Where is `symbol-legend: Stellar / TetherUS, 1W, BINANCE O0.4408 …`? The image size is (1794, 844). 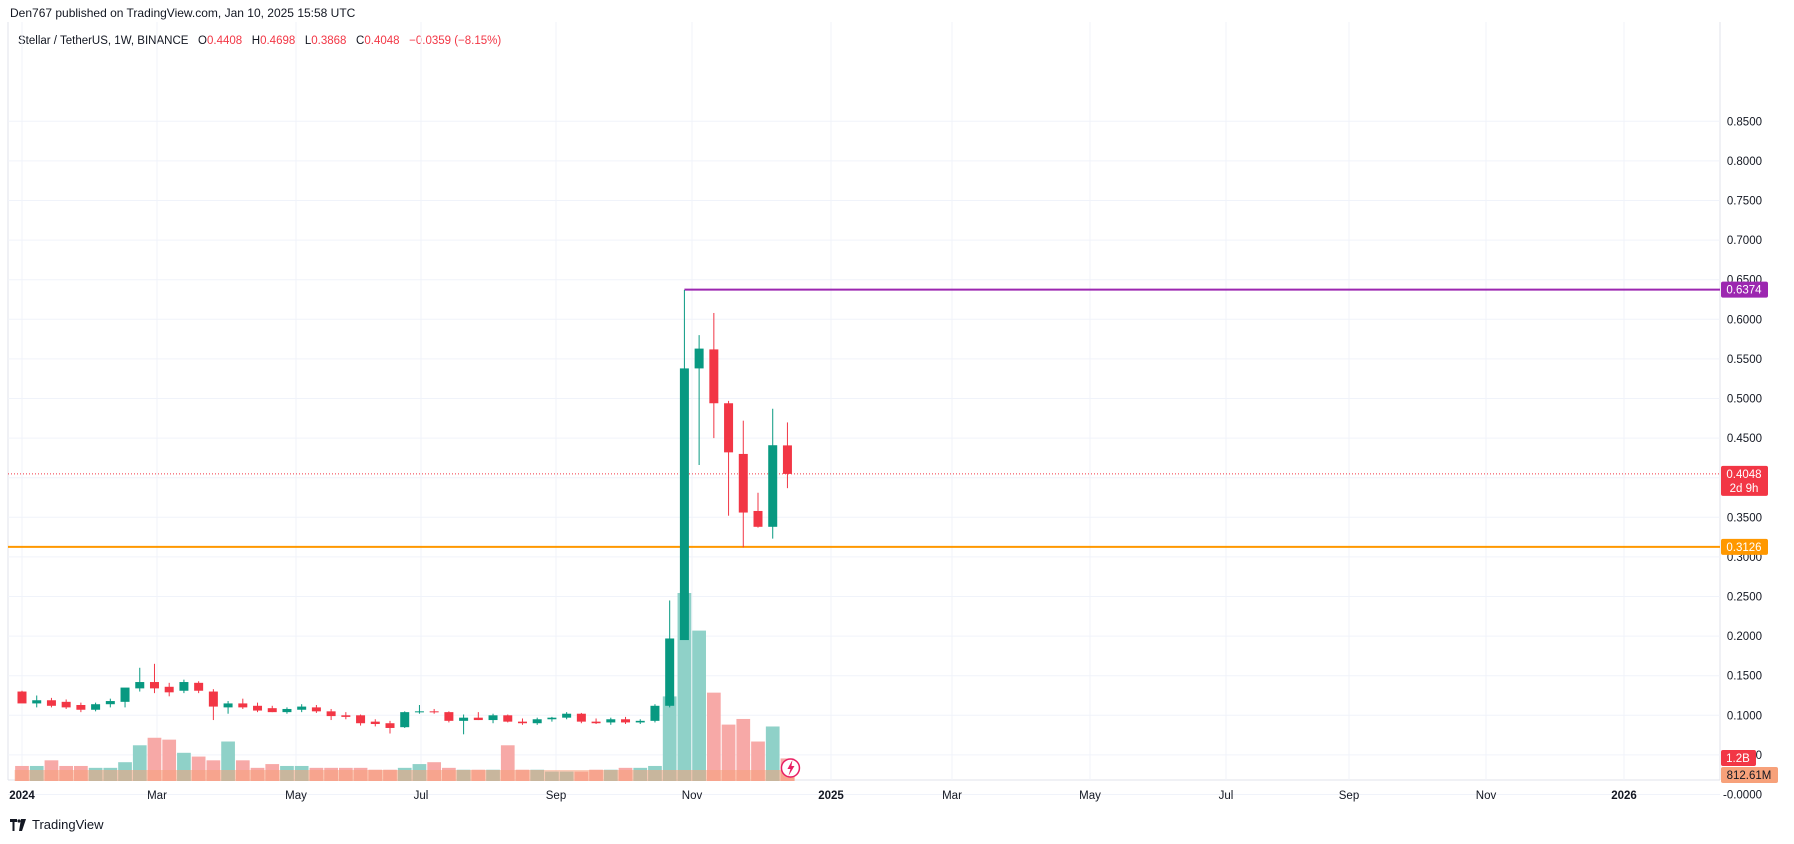 symbol-legend: Stellar / TetherUS, 1W, BINANCE O0.4408 … is located at coordinates (259, 41).